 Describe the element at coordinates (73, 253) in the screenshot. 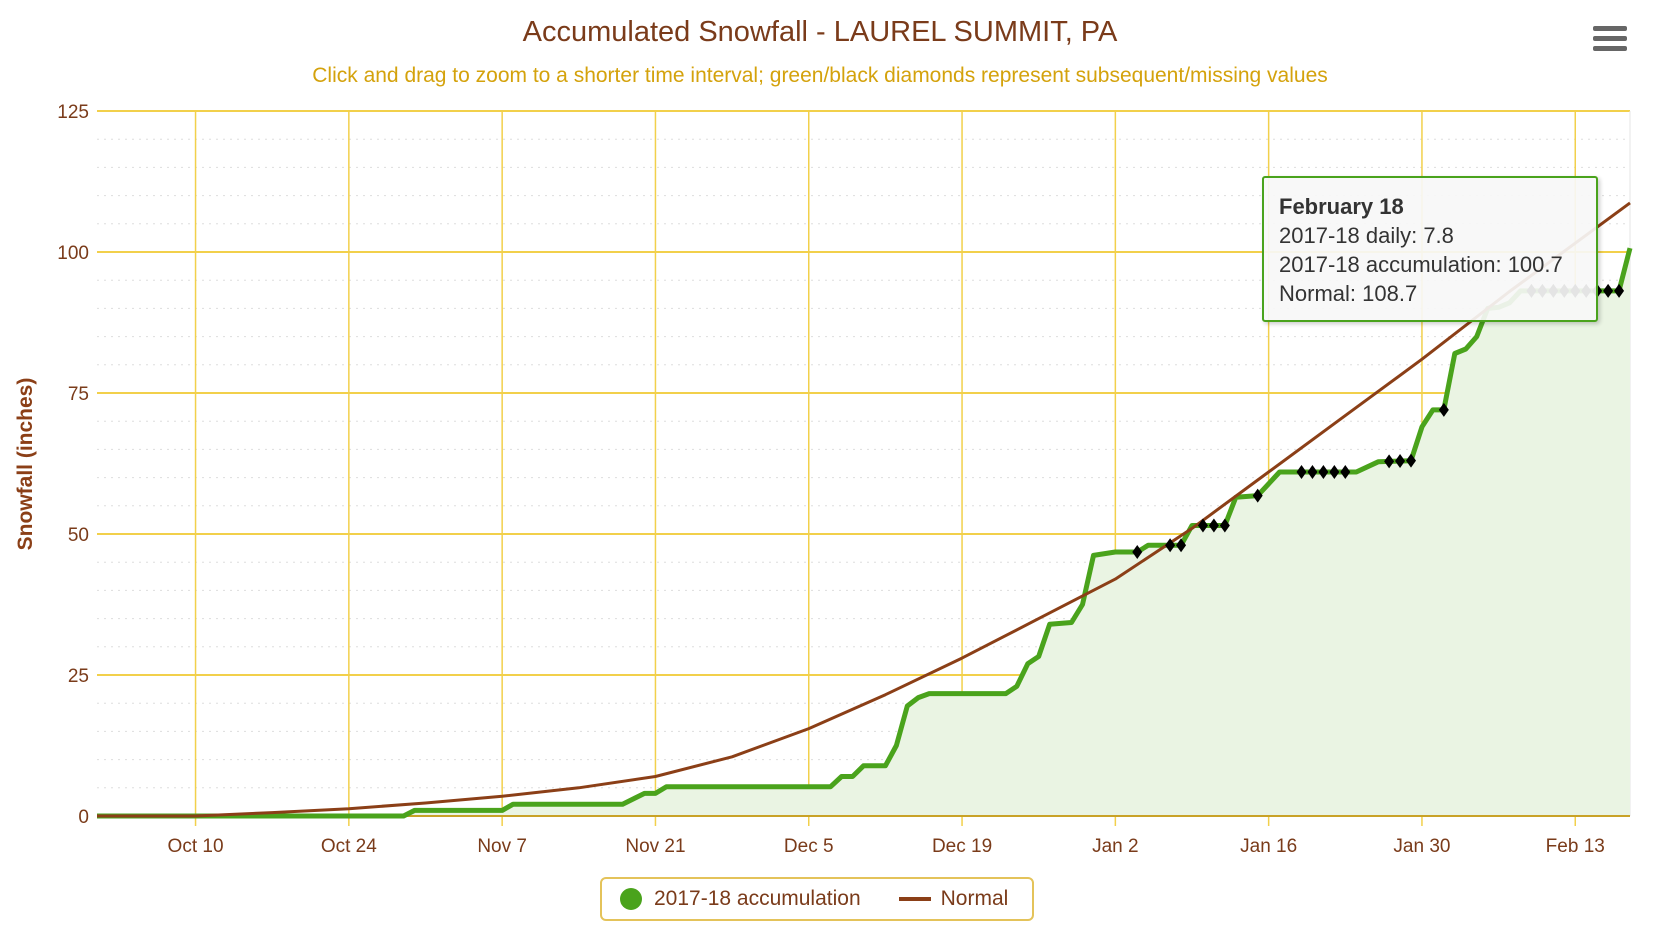

I see `y-tick-label: 100` at that location.